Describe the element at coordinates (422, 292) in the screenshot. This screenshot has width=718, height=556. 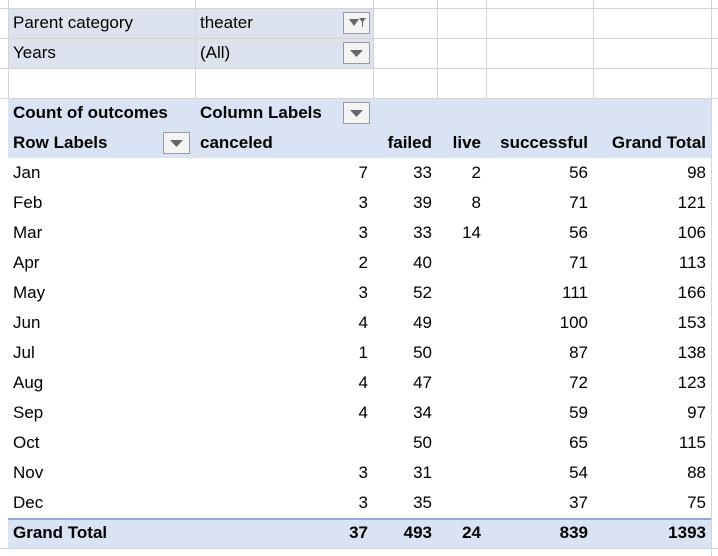
I see `value-cell: 52` at that location.